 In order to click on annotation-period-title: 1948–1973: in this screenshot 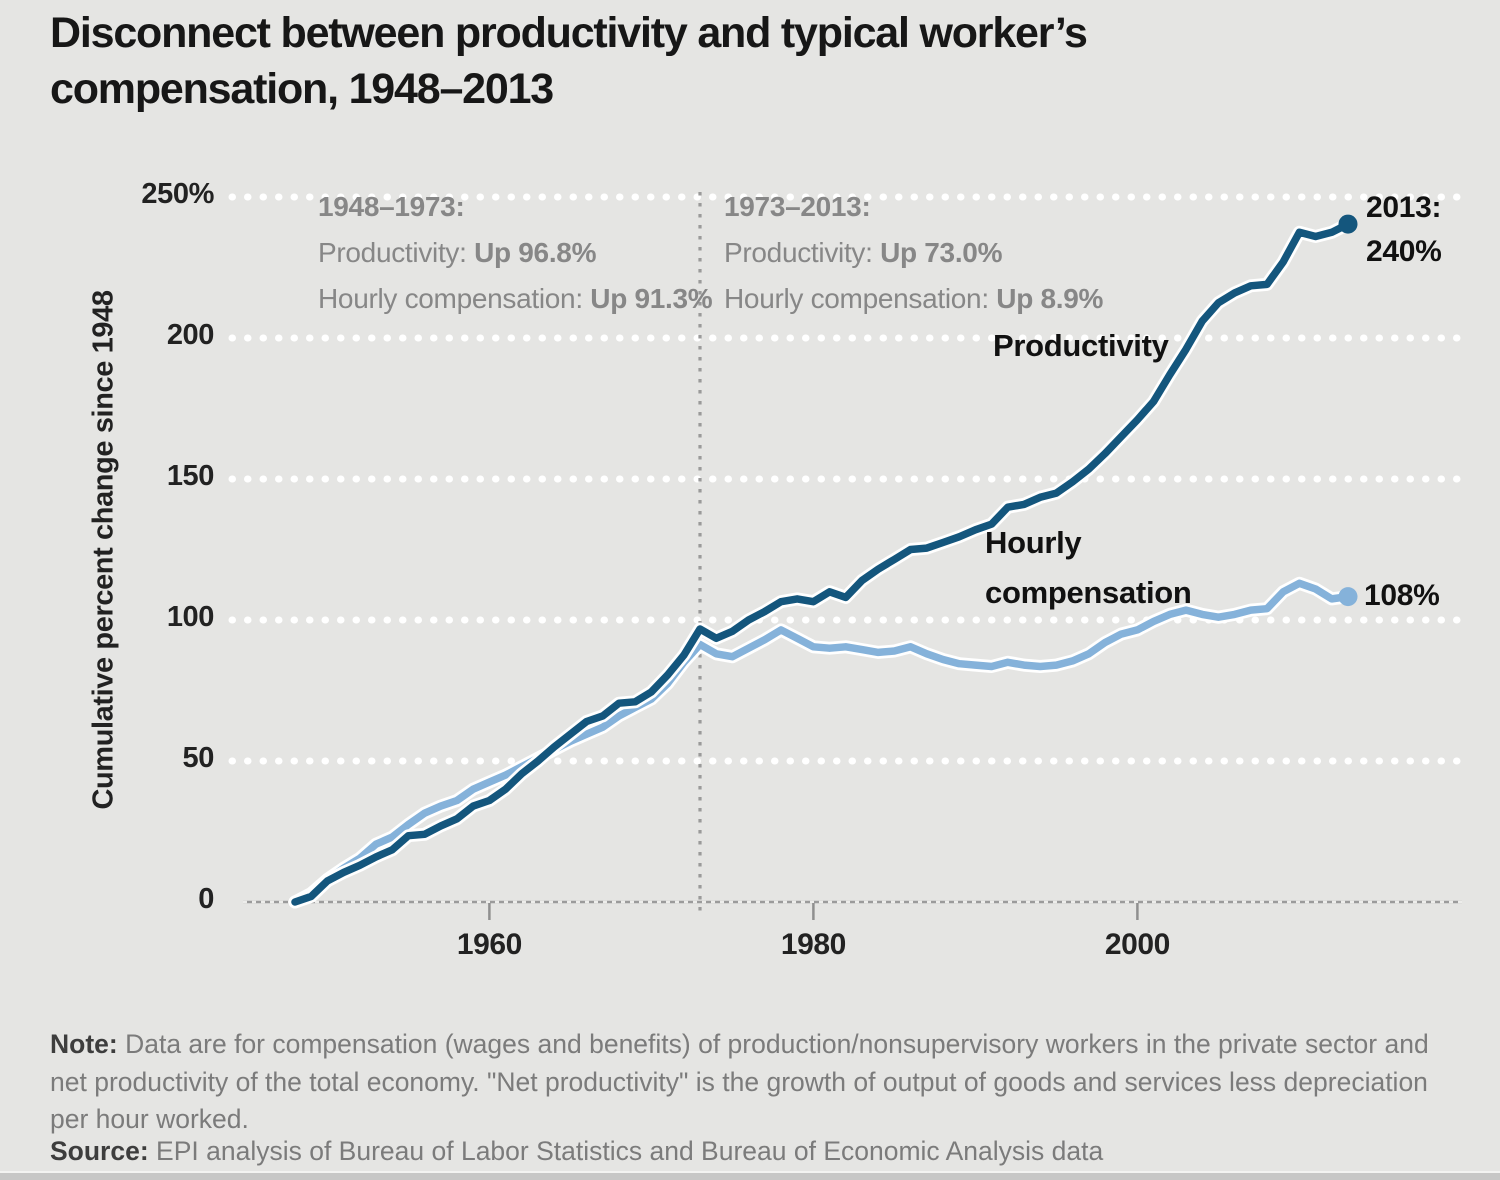, I will do `click(391, 206)`.